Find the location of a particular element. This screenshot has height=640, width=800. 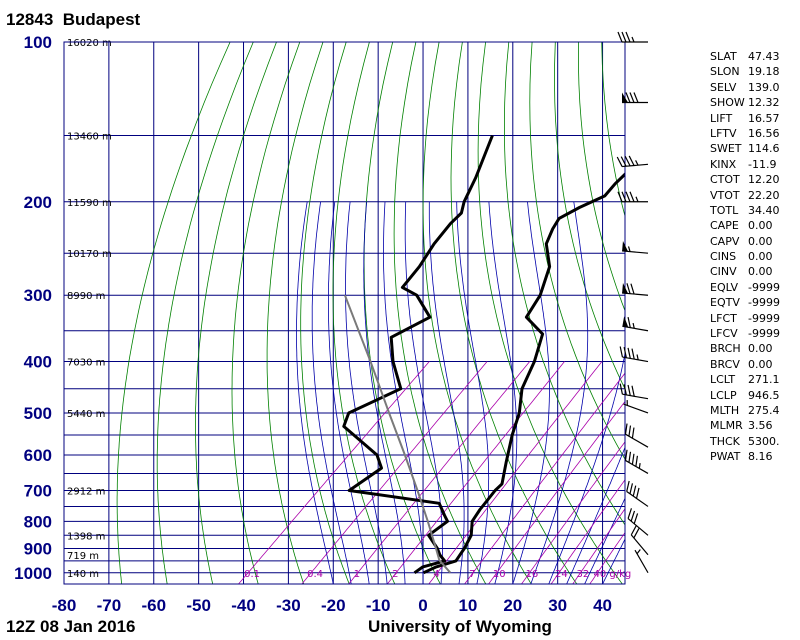

index-key: CAPE is located at coordinates (724, 226).